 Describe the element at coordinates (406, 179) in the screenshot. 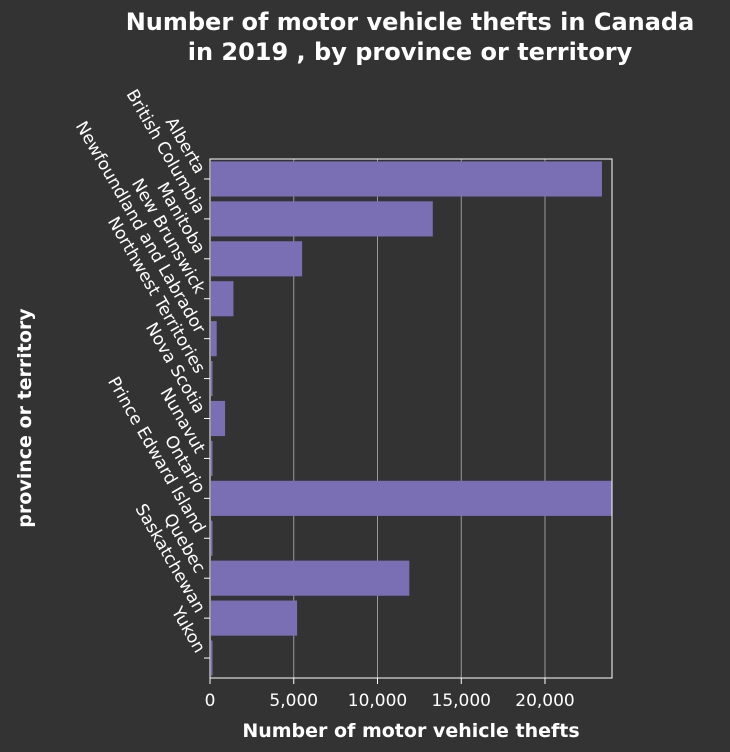

I see `bar-alberta` at that location.